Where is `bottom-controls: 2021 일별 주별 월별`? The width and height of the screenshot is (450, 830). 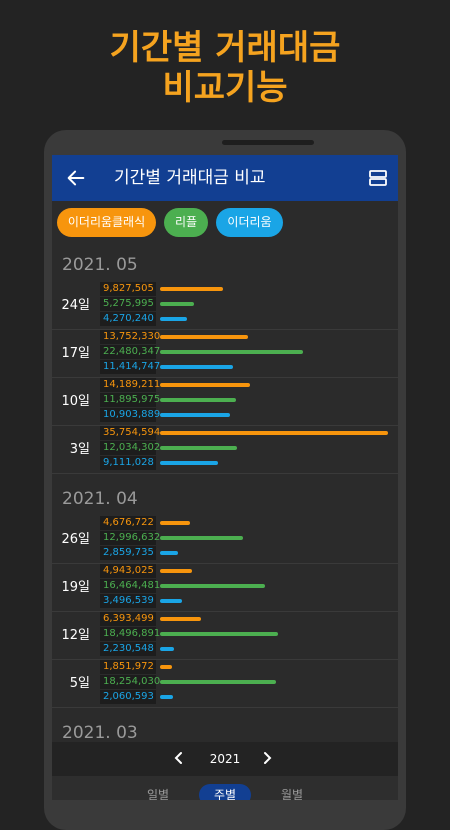
bottom-controls: 2021 일별 주별 월별 is located at coordinates (225, 771).